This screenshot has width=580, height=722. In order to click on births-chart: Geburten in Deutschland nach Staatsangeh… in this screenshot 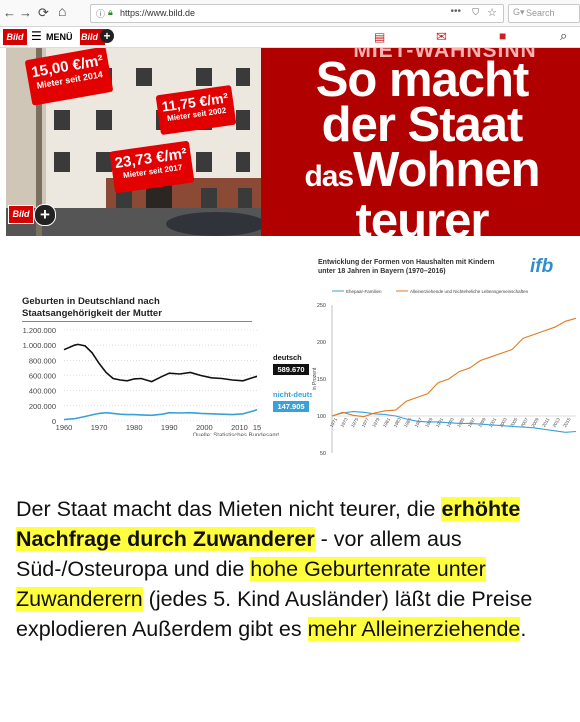, I will do `click(167, 366)`.